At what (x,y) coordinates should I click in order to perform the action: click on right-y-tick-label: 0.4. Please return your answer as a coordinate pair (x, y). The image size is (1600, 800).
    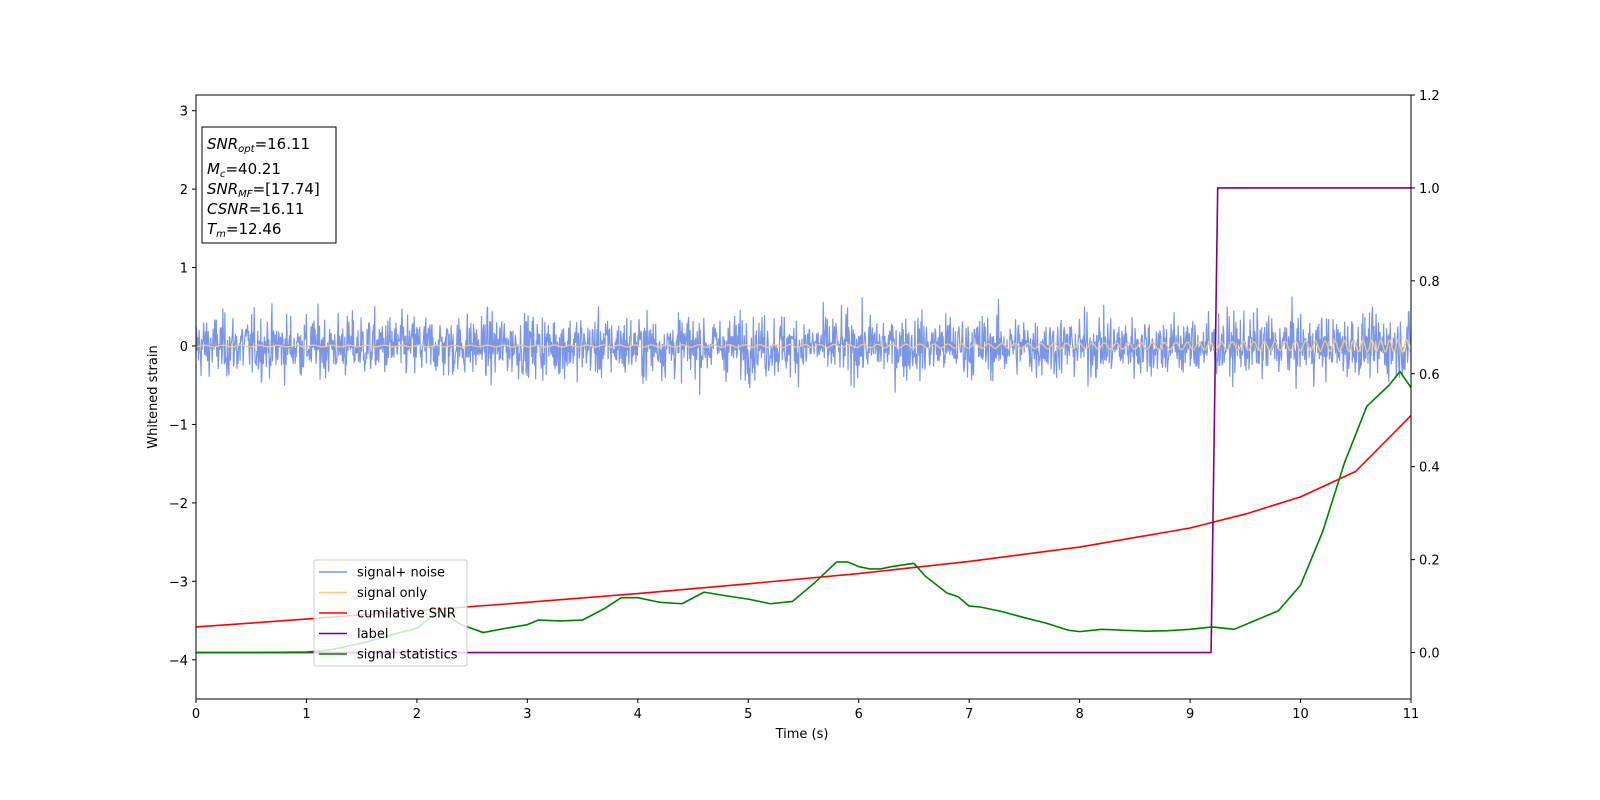
    Looking at the image, I should click on (1429, 468).